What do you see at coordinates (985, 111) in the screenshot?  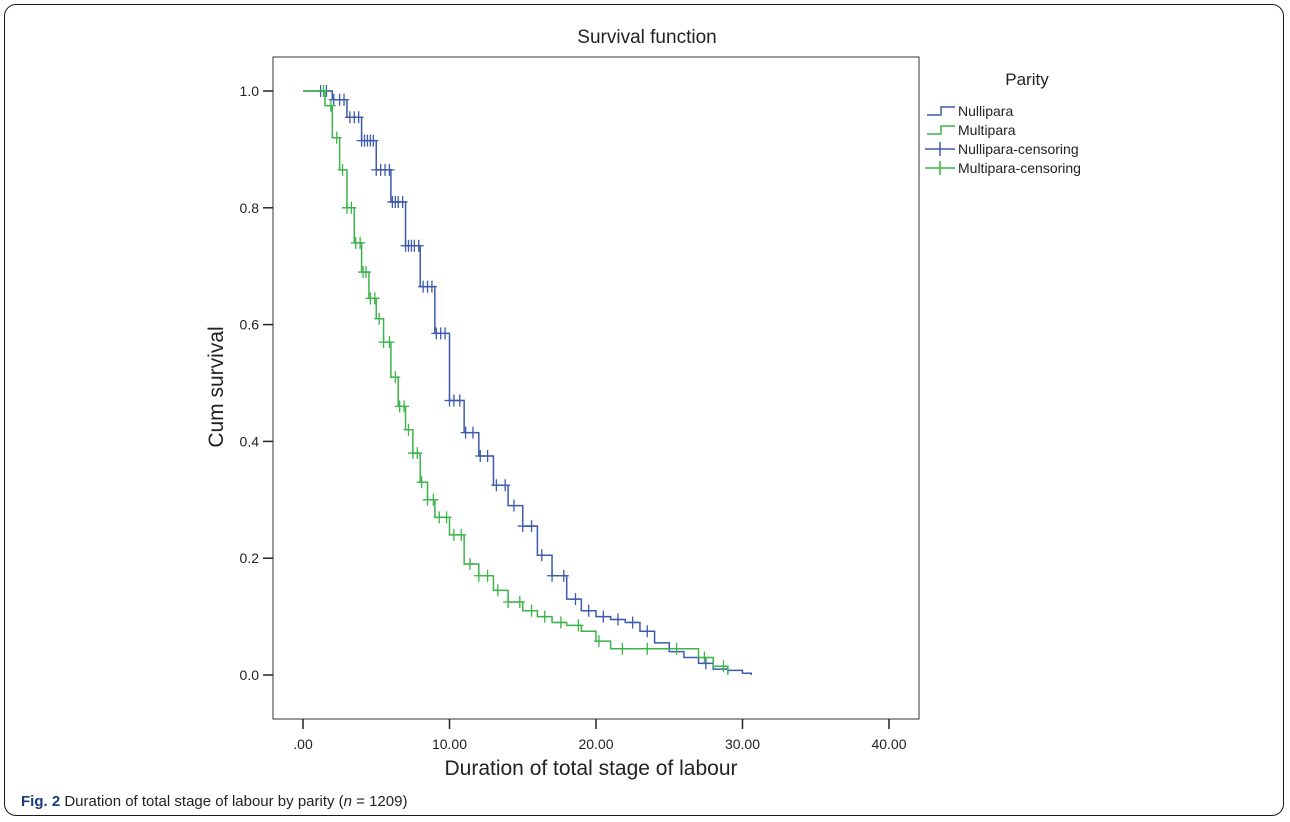 I see `legend-label-nullipara: Nullipara` at bounding box center [985, 111].